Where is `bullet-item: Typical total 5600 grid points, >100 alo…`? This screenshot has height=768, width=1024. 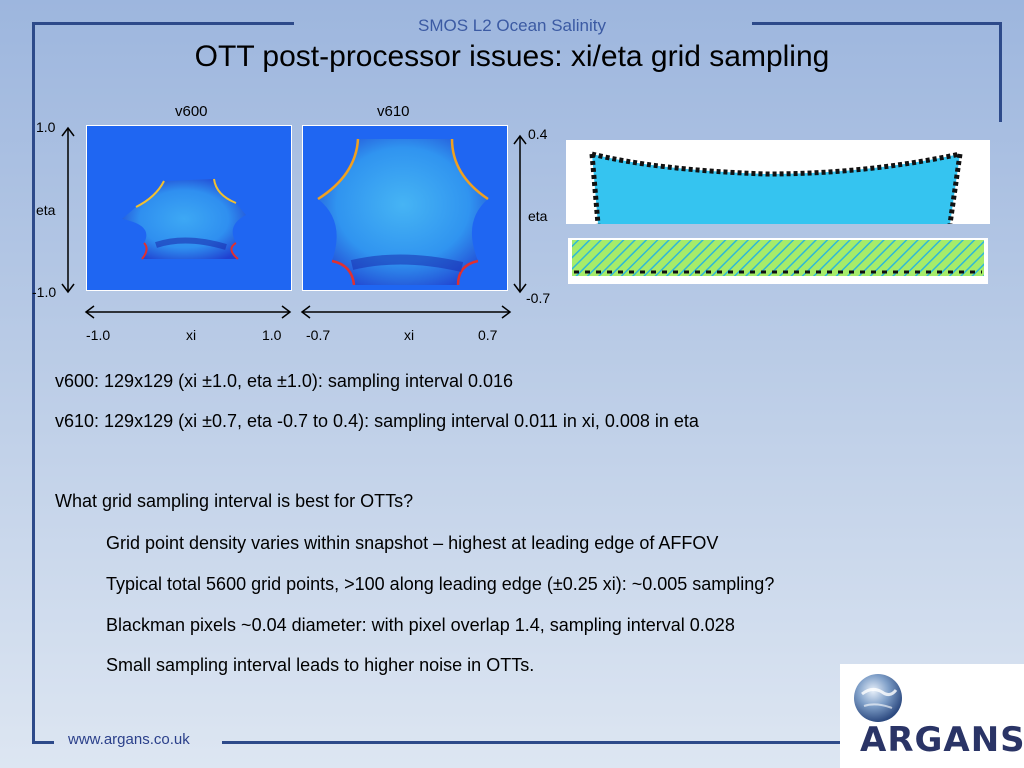 bullet-item: Typical total 5600 grid points, >100 alo… is located at coordinates (440, 584).